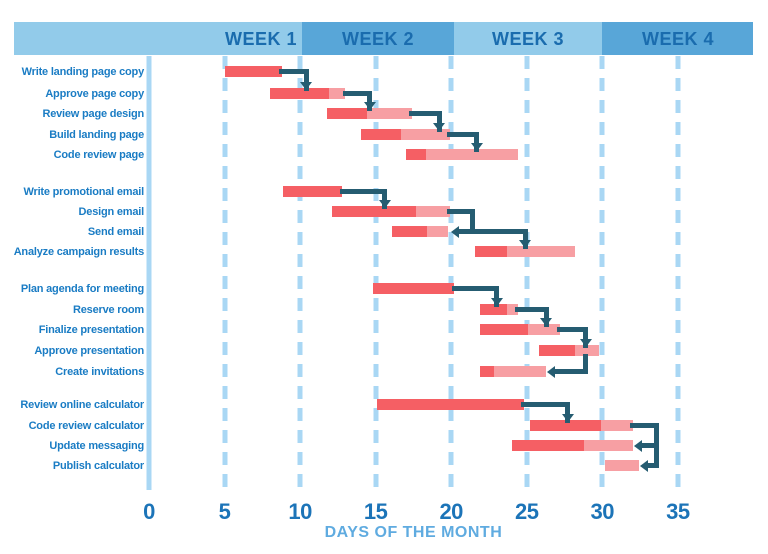 This screenshot has width=768, height=554. What do you see at coordinates (224, 511) in the screenshot?
I see `tick-label: 5` at bounding box center [224, 511].